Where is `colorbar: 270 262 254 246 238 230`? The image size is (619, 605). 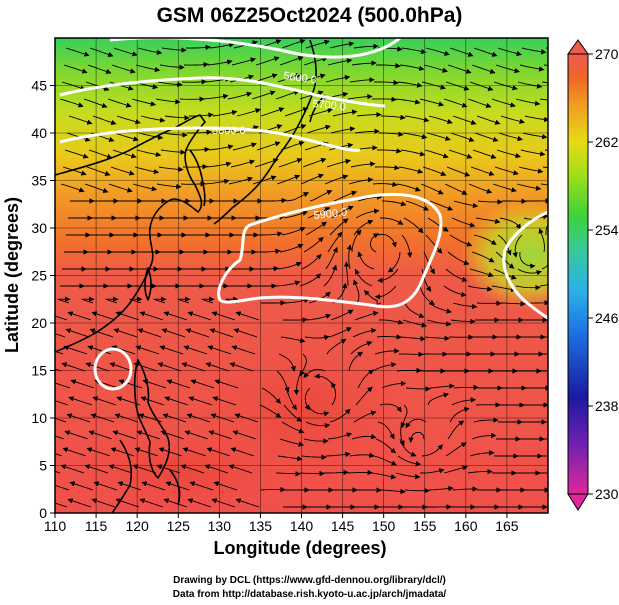
colorbar: 270 262 254 246 238 230 is located at coordinates (593, 275).